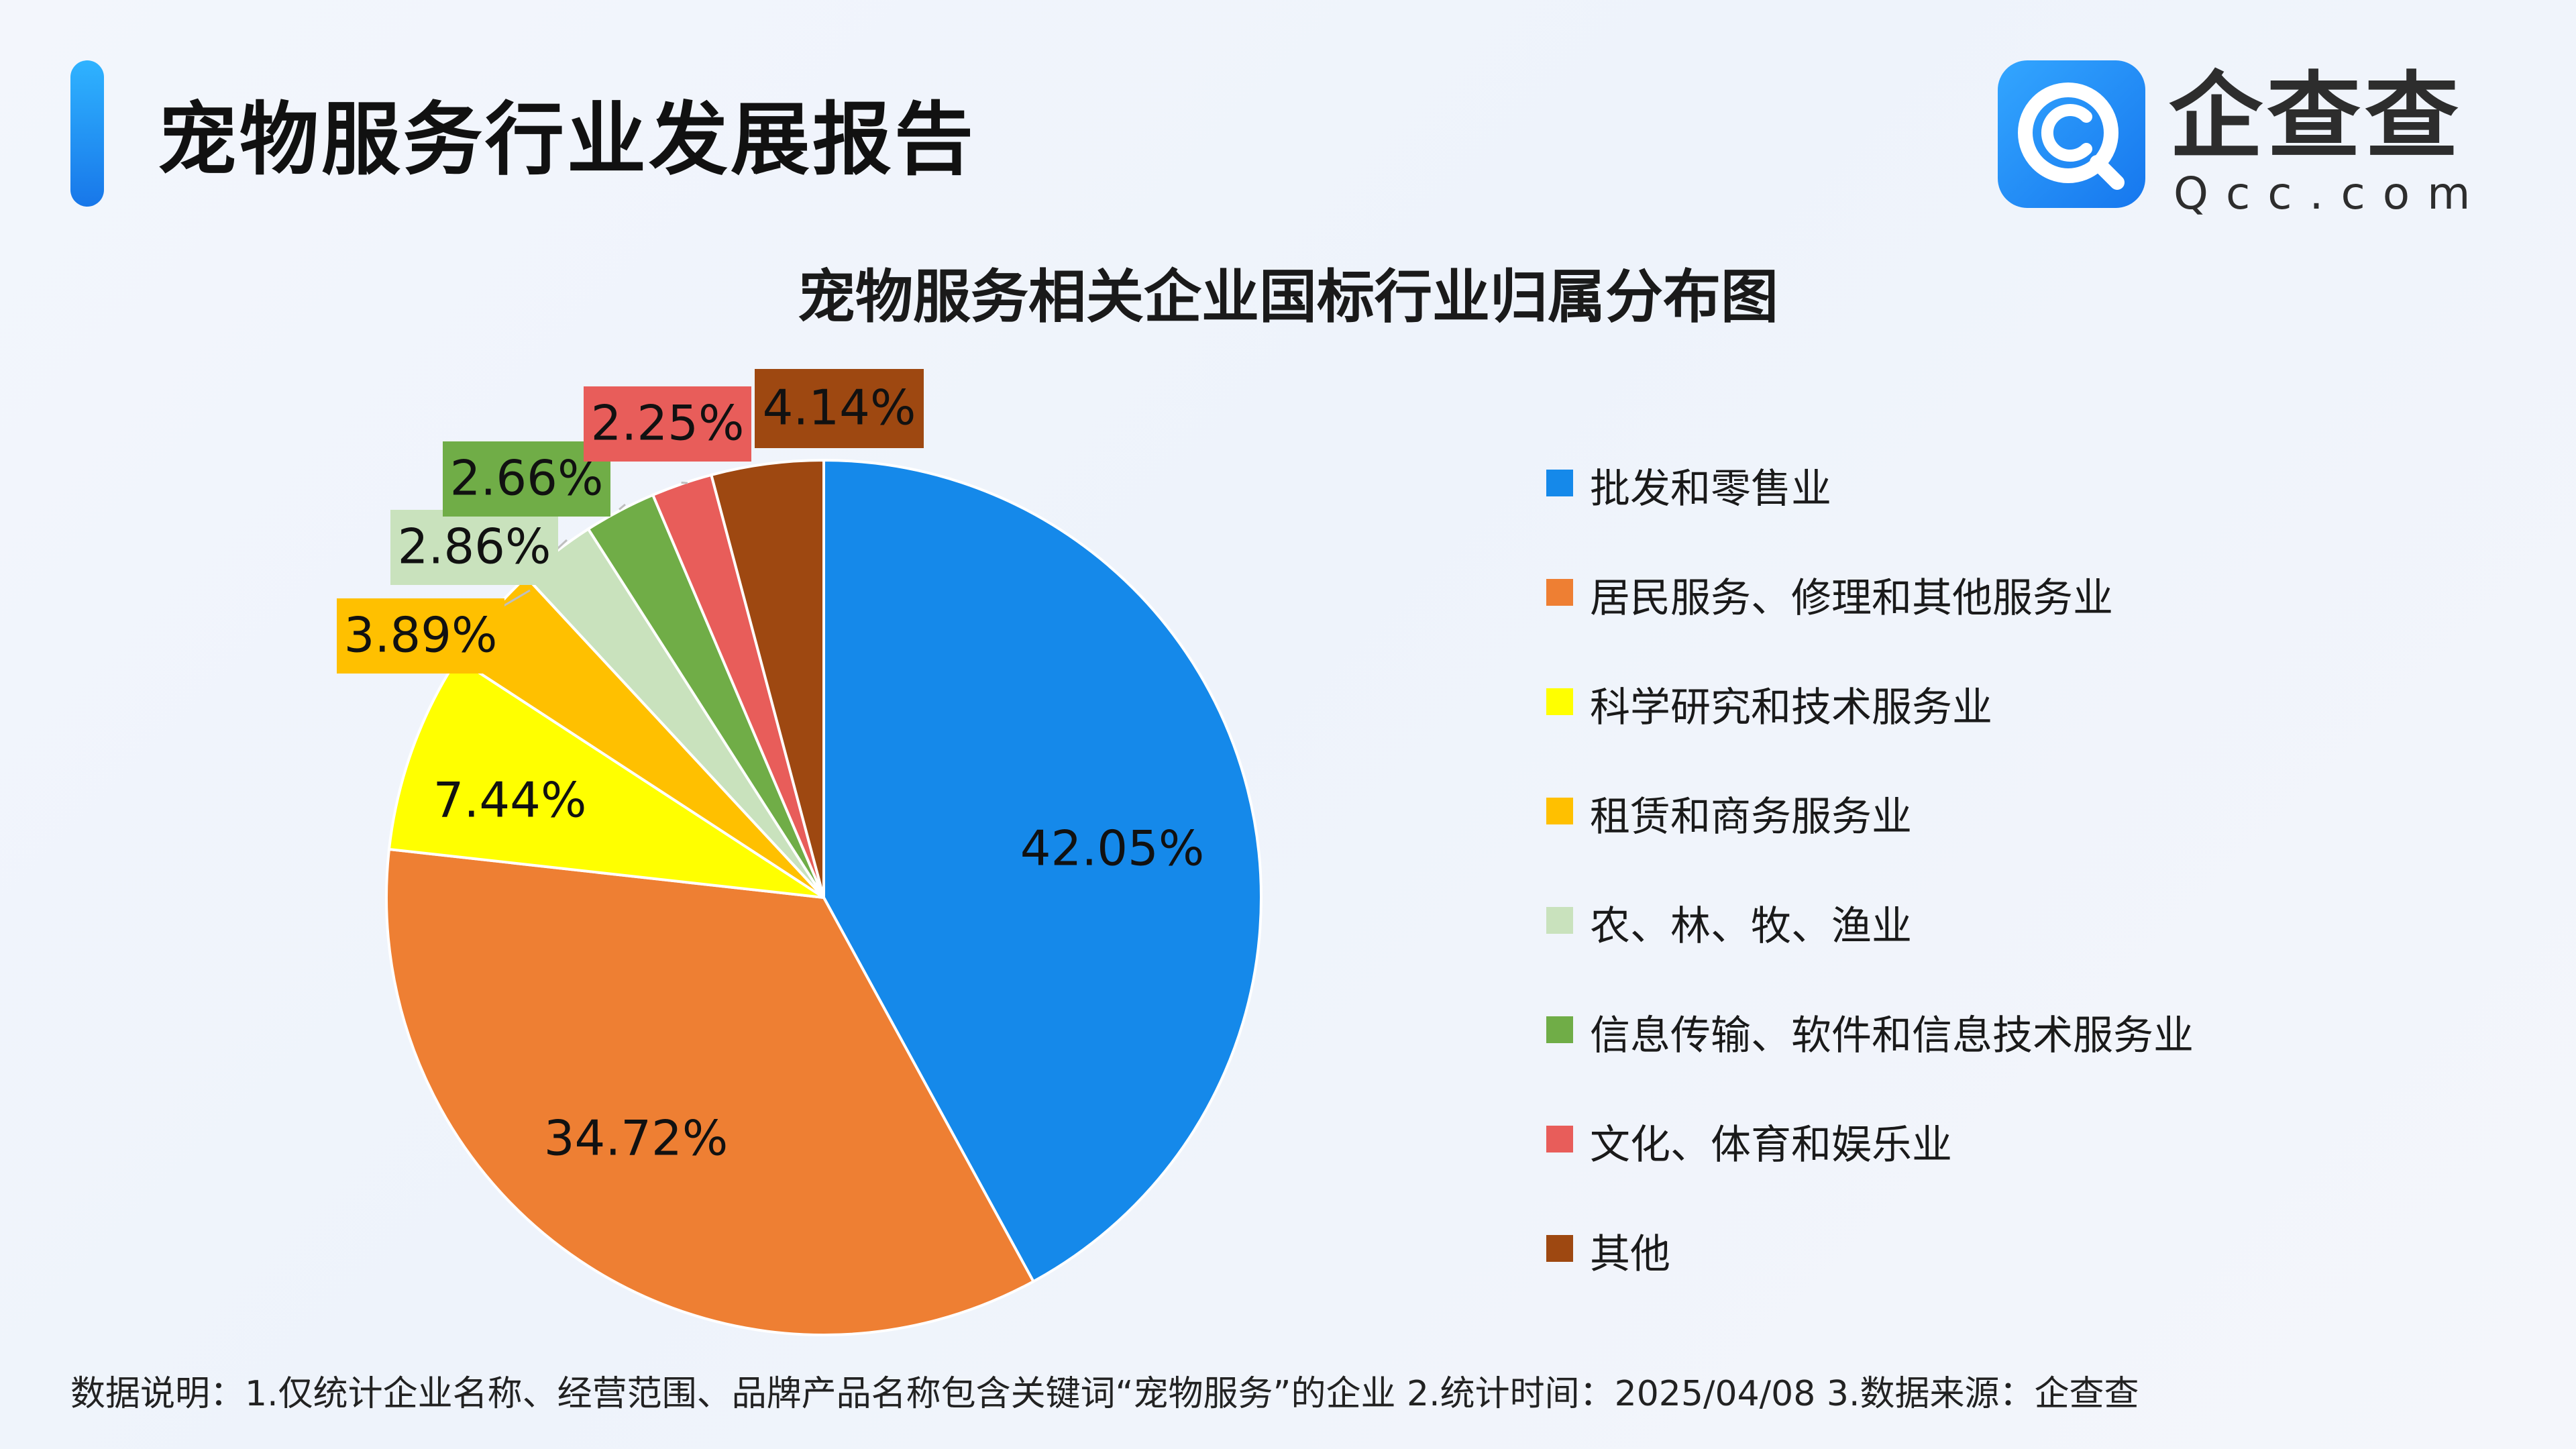 The width and height of the screenshot is (2576, 1449). I want to click on slice-label: 2.66%, so click(527, 478).